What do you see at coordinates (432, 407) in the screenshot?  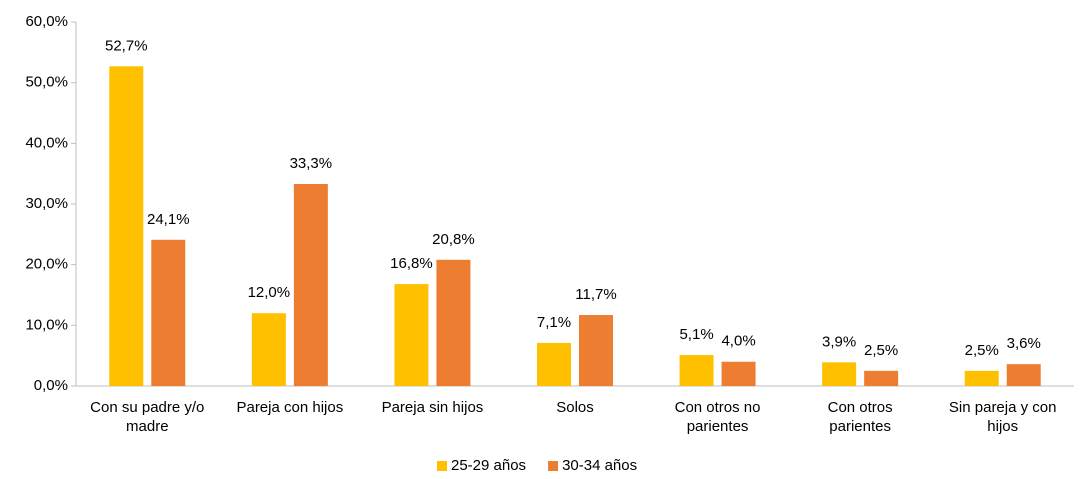 I see `x-tick-label: Pareja sin hijos` at bounding box center [432, 407].